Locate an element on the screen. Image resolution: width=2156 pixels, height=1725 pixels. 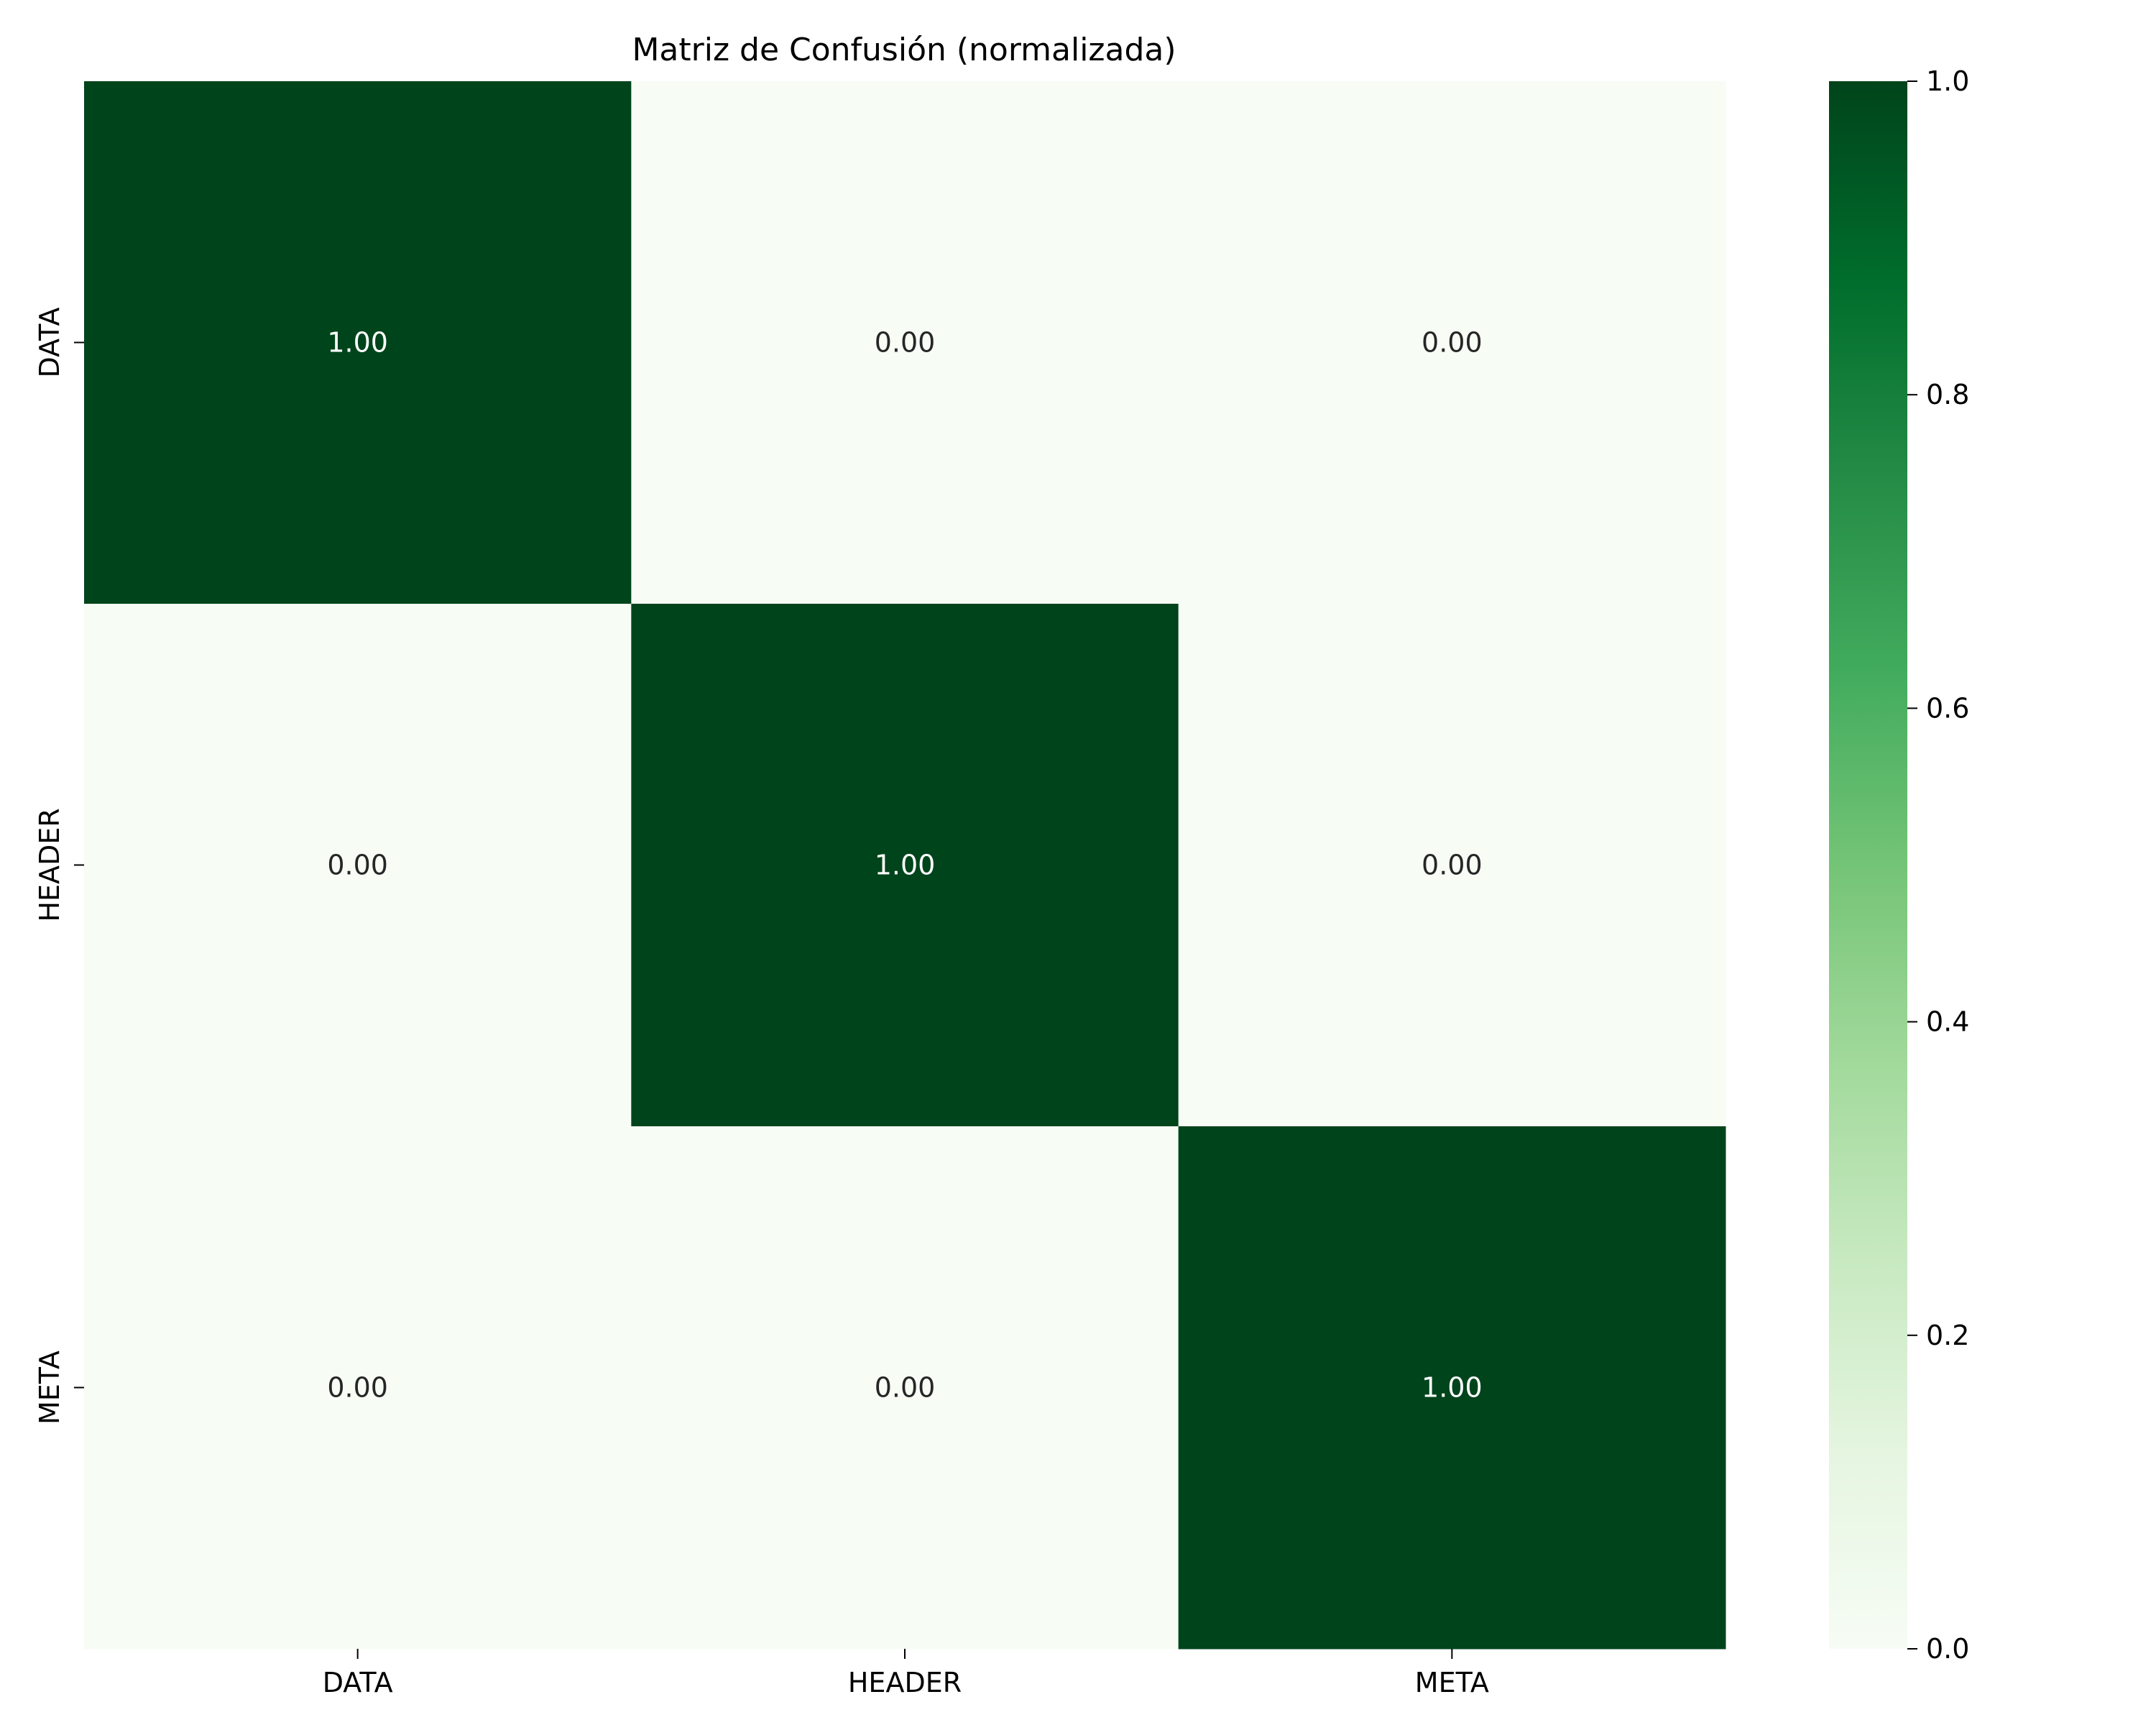
y-axis: DATA HEADER META is located at coordinates (59, 866).